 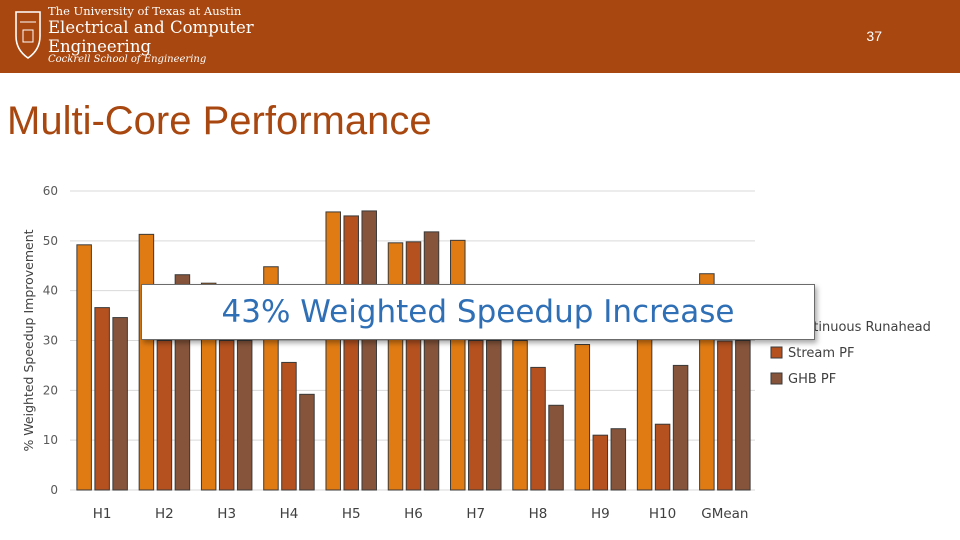 I want to click on x-tick-label: H6, so click(x=413, y=514).